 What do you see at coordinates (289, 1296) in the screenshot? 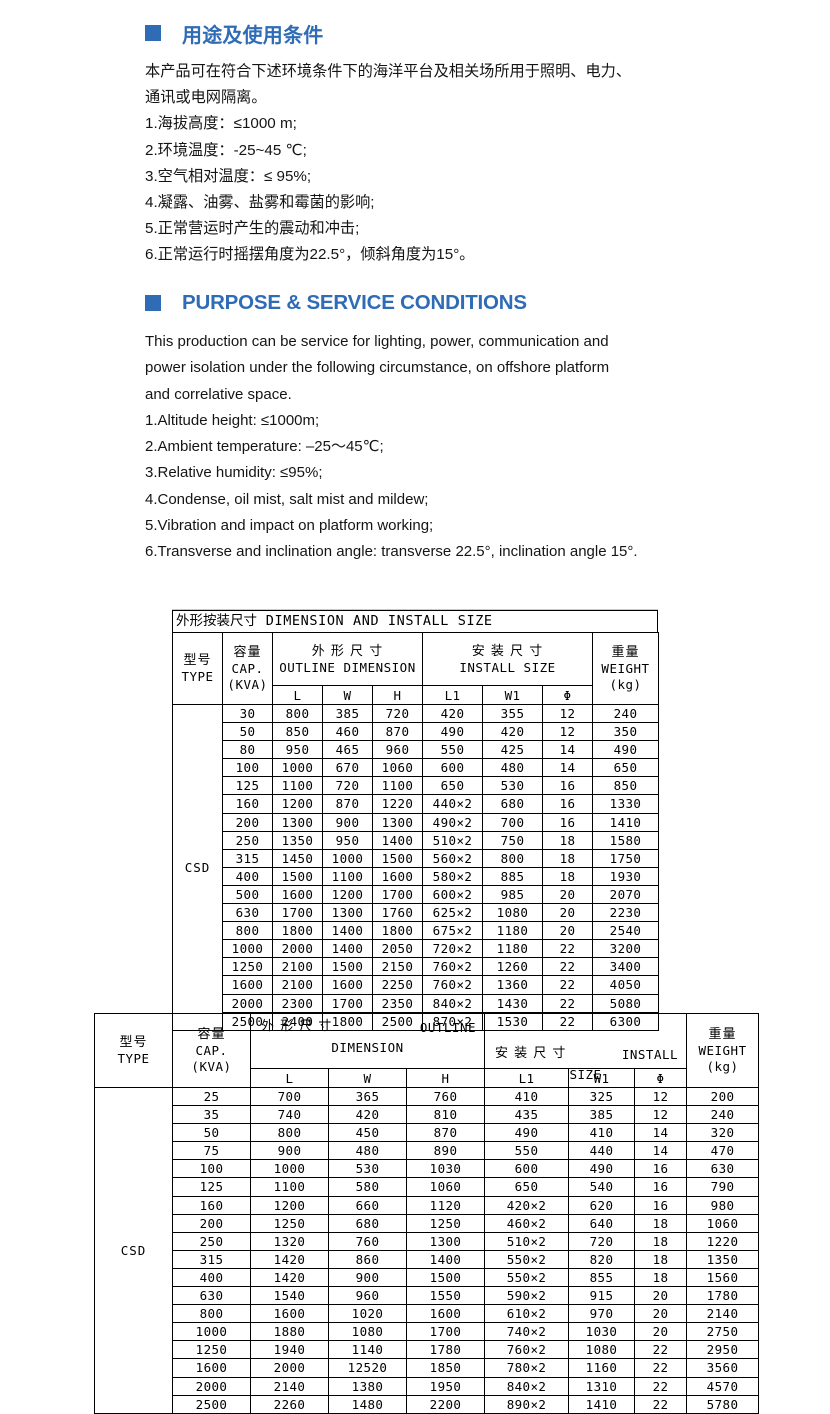
I see `cell-L: 1540` at bounding box center [289, 1296].